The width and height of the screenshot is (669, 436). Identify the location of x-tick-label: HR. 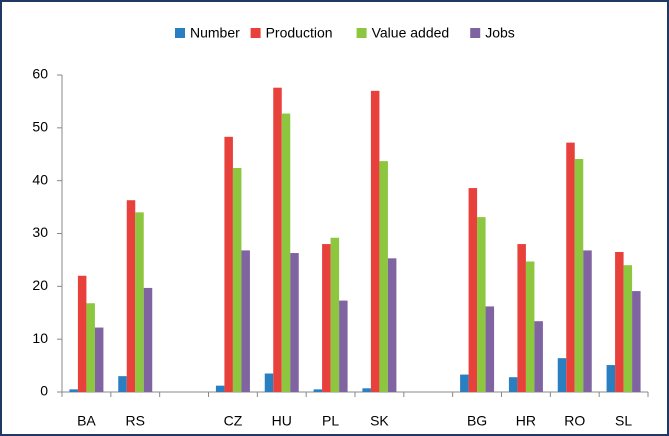
(526, 421).